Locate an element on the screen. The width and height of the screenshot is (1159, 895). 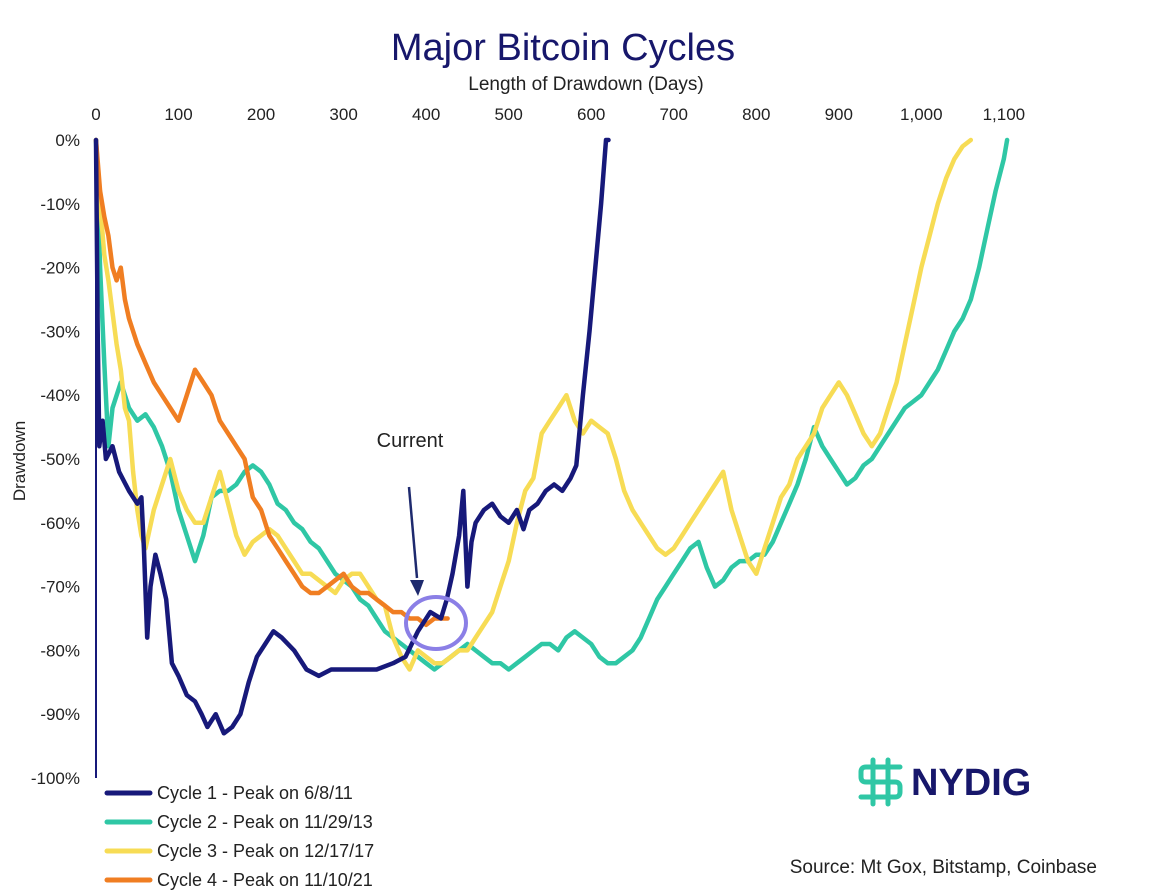
y-tick-label: -30% is located at coordinates (60, 331).